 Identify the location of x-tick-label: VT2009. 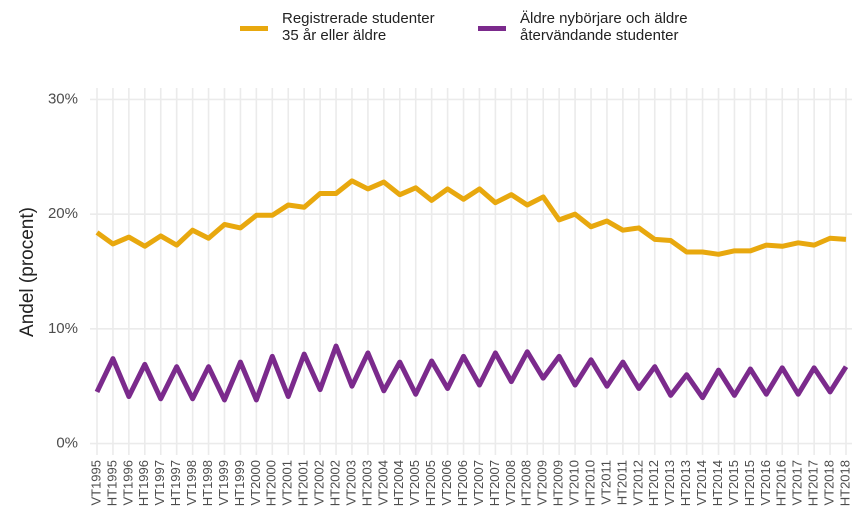
(542, 483).